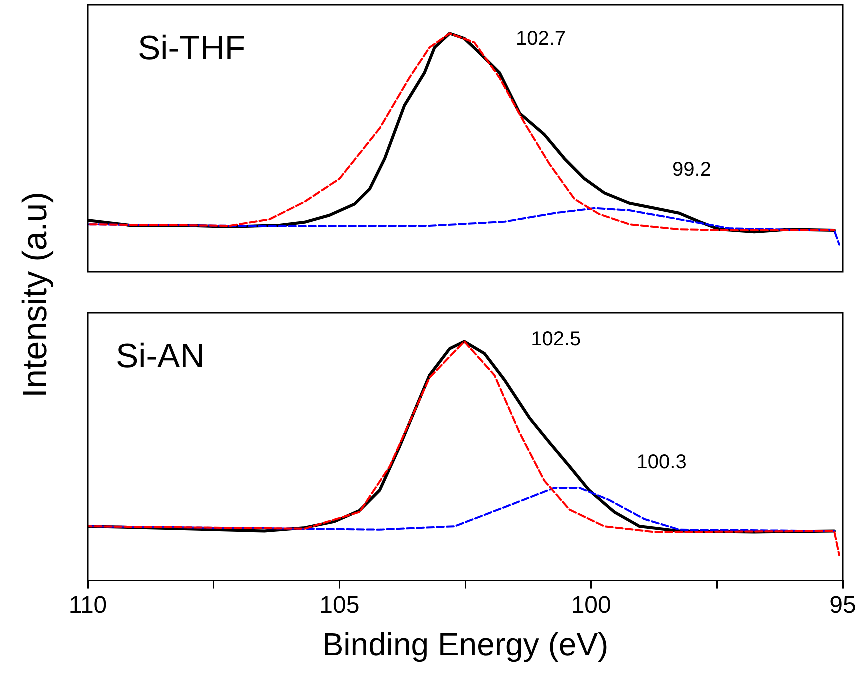 The height and width of the screenshot is (688, 866). Describe the element at coordinates (192, 48) in the screenshot. I see `chart-title: Si-THF` at that location.